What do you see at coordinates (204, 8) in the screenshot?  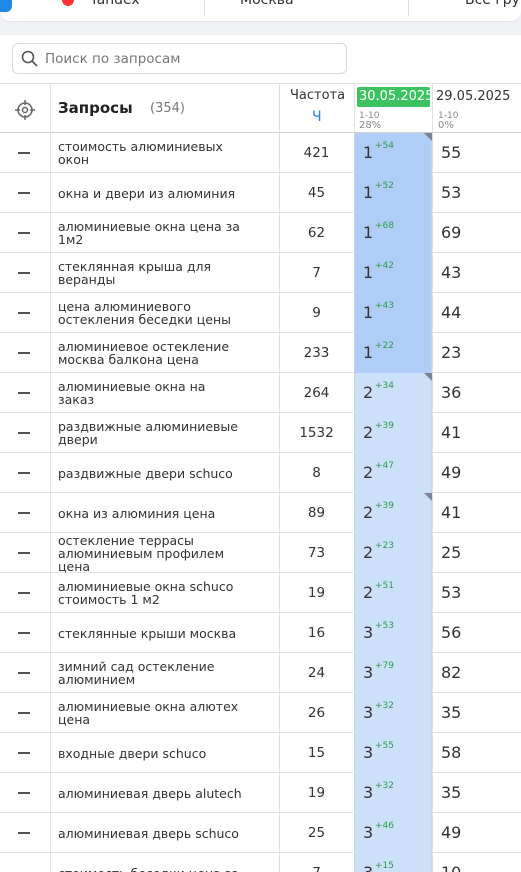 I see `divider` at bounding box center [204, 8].